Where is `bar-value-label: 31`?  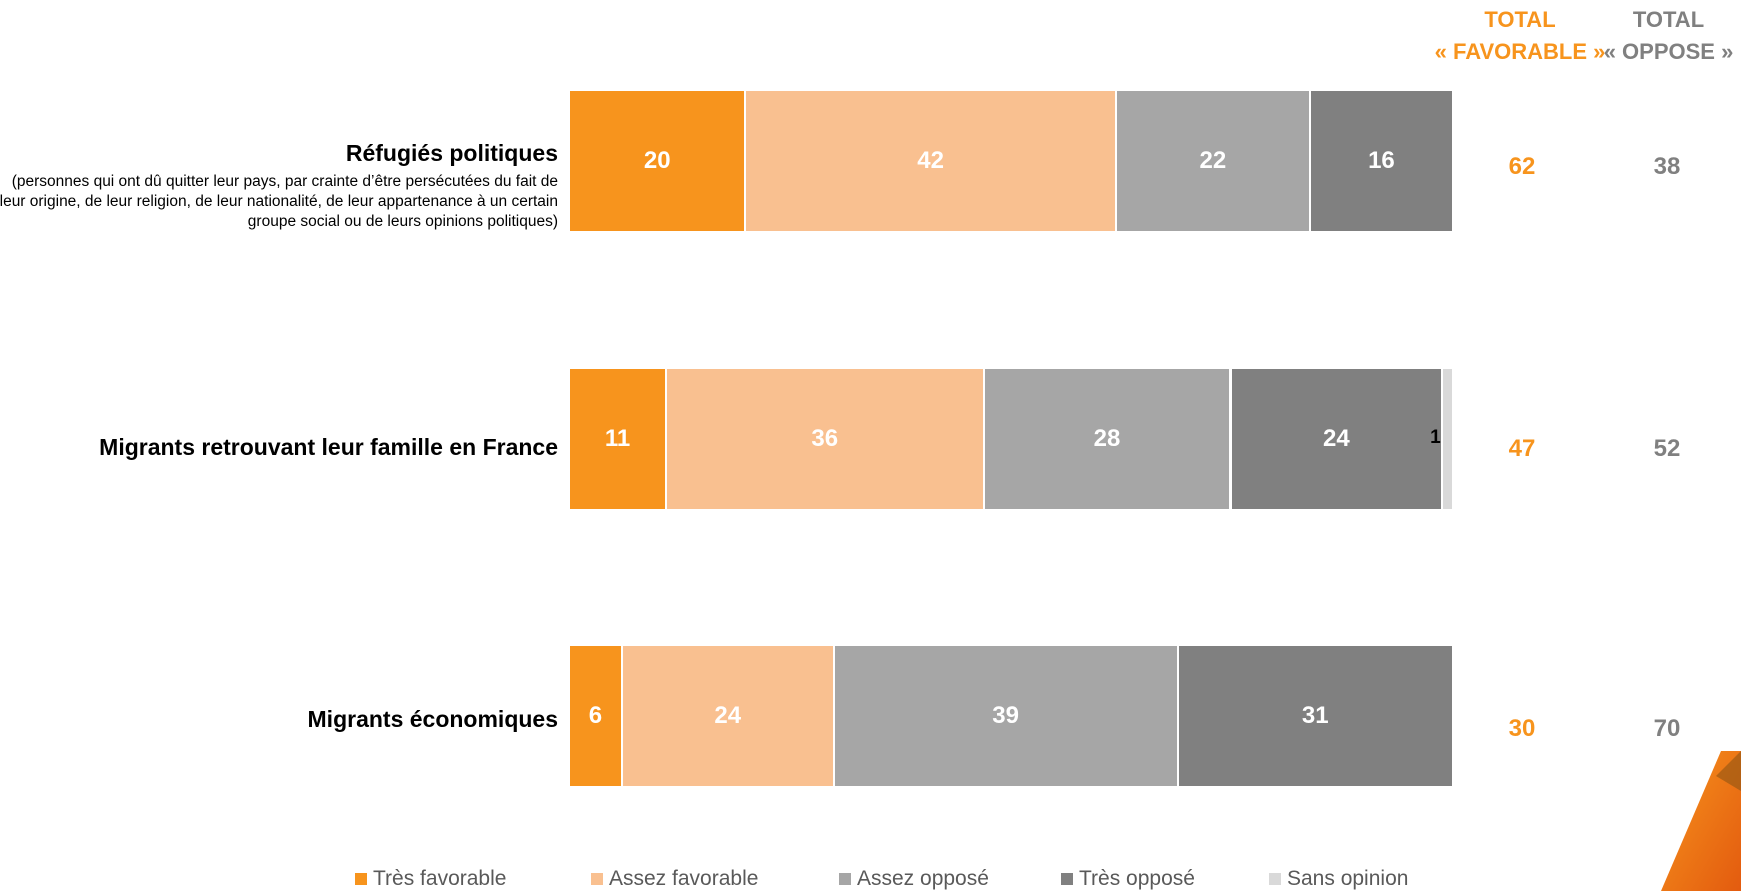 bar-value-label: 31 is located at coordinates (1315, 715).